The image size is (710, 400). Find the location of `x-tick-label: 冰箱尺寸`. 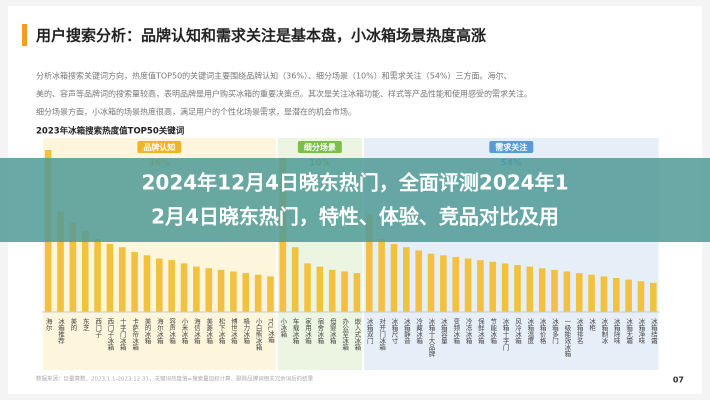

x-tick-label: 冰箱尺寸 is located at coordinates (394, 331).